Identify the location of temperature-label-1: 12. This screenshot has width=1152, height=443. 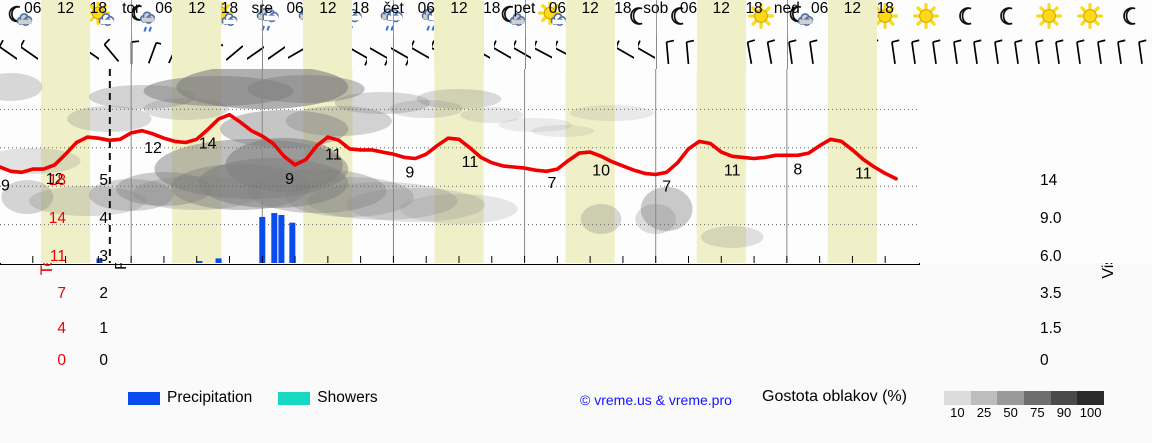
(55, 179).